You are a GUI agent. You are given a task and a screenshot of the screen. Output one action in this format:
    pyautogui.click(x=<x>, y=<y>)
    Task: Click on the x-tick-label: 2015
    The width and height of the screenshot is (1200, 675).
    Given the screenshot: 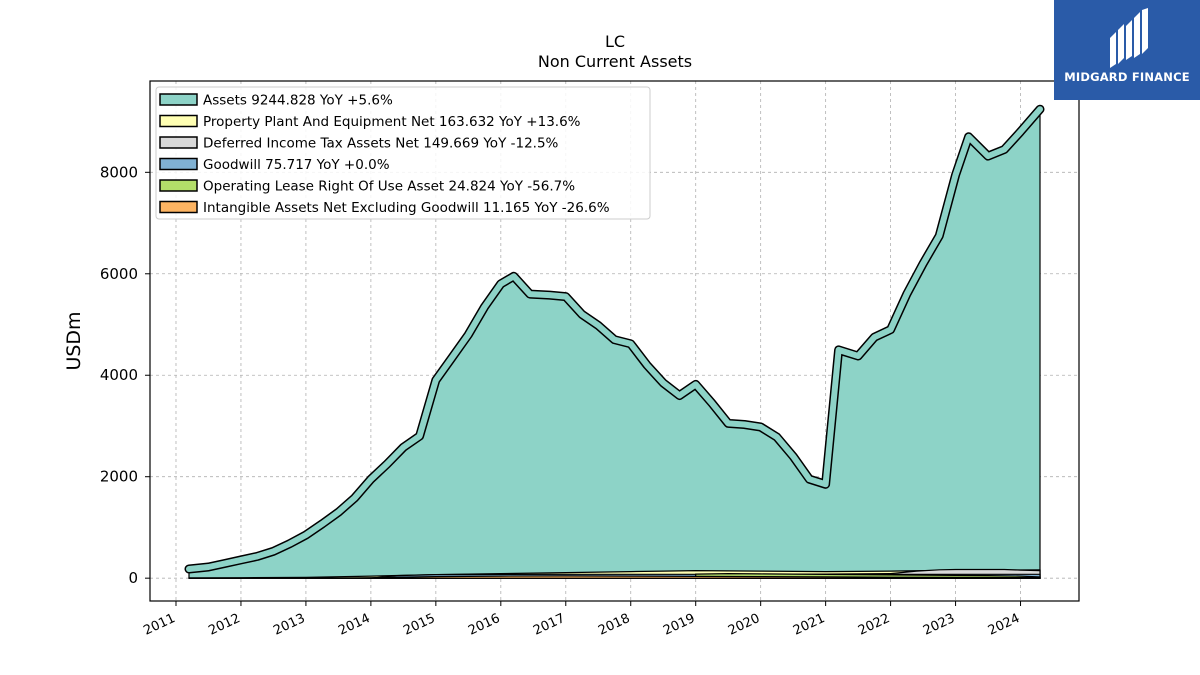 What is the action you would take?
    pyautogui.click(x=419, y=625)
    